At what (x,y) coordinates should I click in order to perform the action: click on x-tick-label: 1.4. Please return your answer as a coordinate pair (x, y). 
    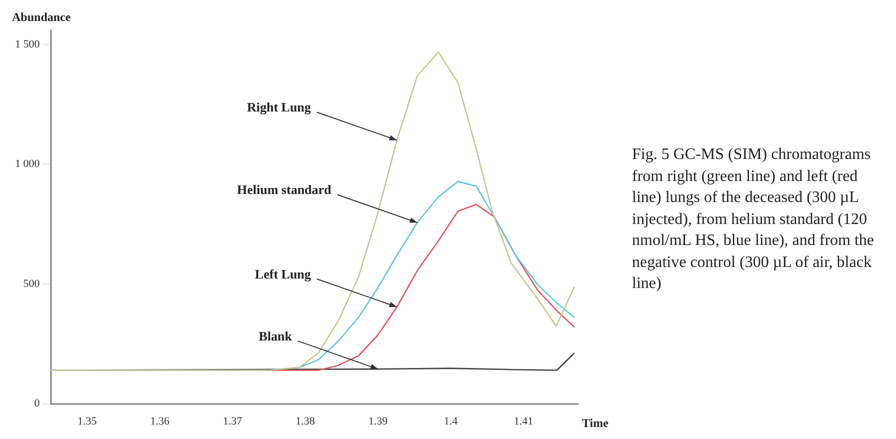
    Looking at the image, I should click on (451, 421).